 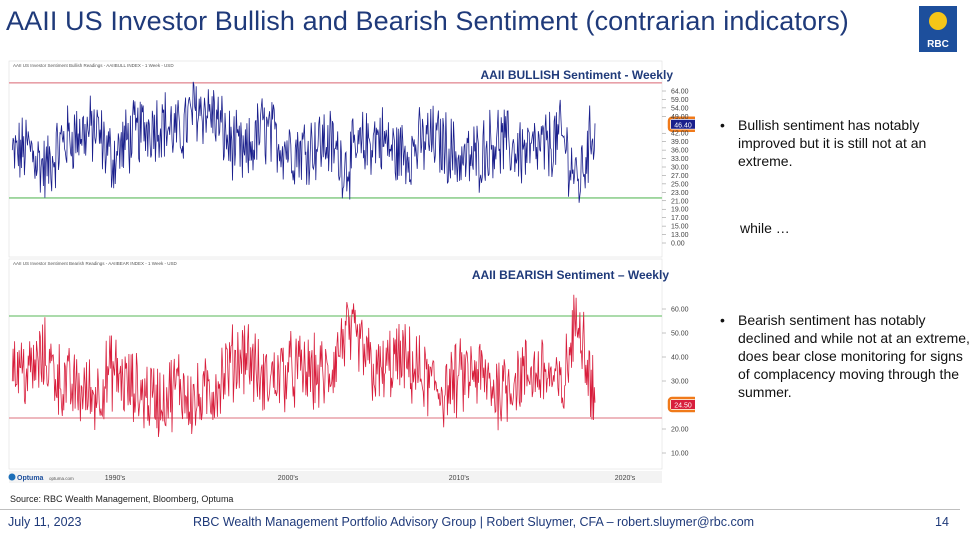 I want to click on y-tick-label: 60.00, so click(x=680, y=310).